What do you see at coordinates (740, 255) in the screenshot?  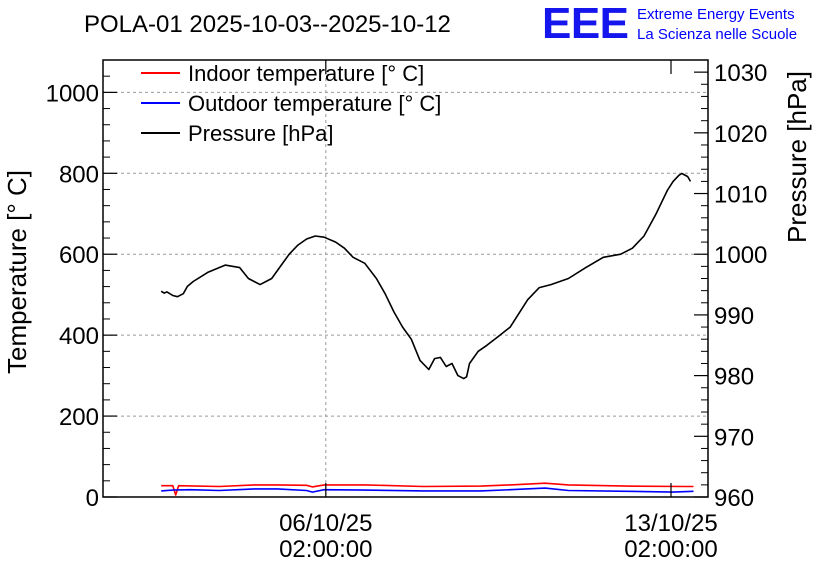 I see `y2-tick-label: 1000` at bounding box center [740, 255].